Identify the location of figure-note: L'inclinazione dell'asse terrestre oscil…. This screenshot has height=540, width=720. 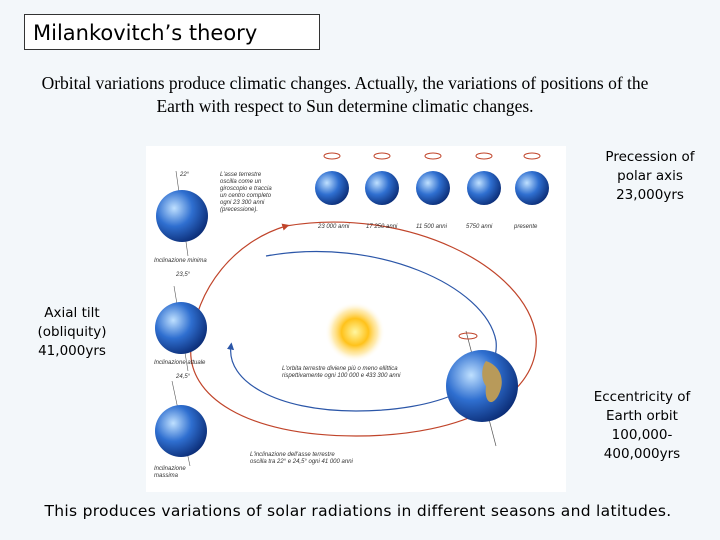
(301, 458).